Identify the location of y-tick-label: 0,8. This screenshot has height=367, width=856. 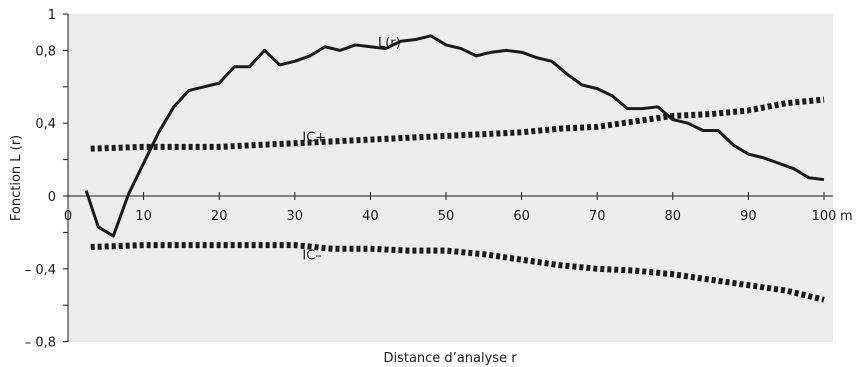
(45, 51).